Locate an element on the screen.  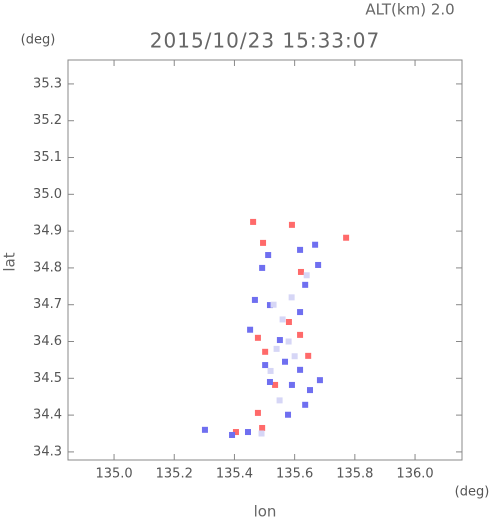
altitude-label: ALT(km) 2.0 is located at coordinates (409, 10).